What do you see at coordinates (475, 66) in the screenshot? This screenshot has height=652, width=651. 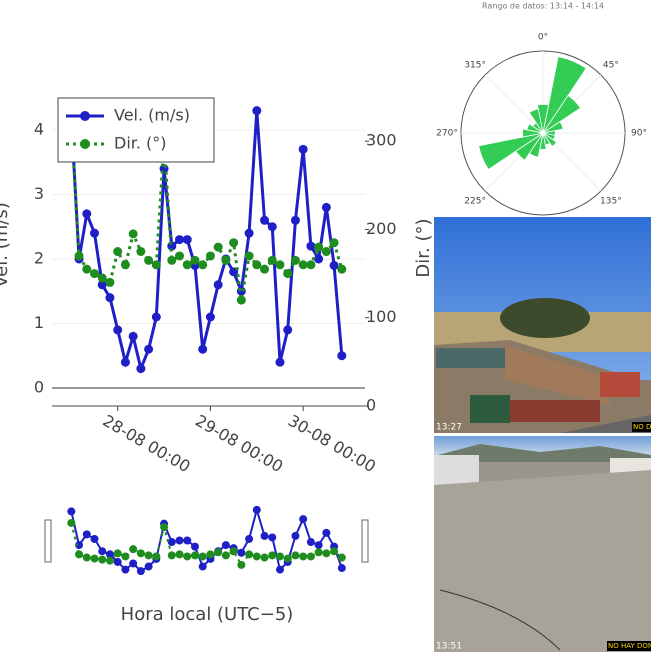 I see `angular-tick-label: 315°` at bounding box center [475, 66].